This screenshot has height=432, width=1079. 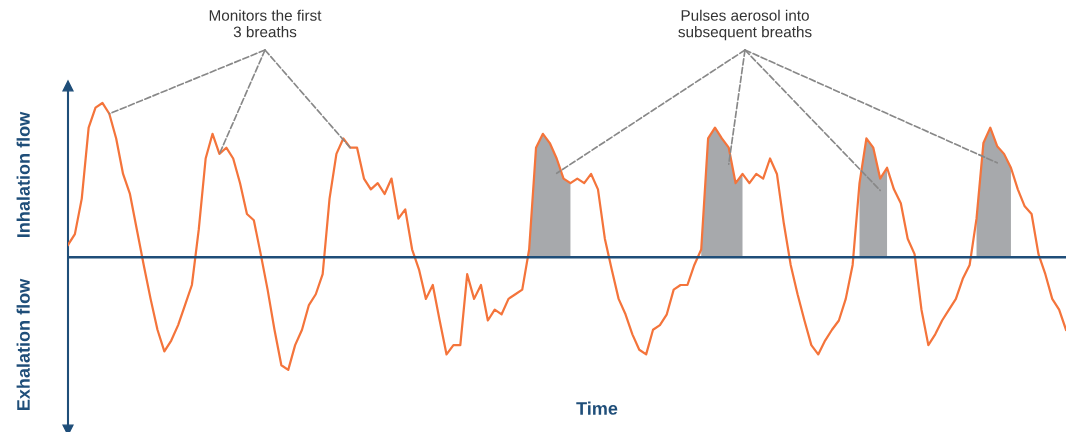 I want to click on text: Pulses aerosol into subsequent breaths, so click(x=745, y=25).